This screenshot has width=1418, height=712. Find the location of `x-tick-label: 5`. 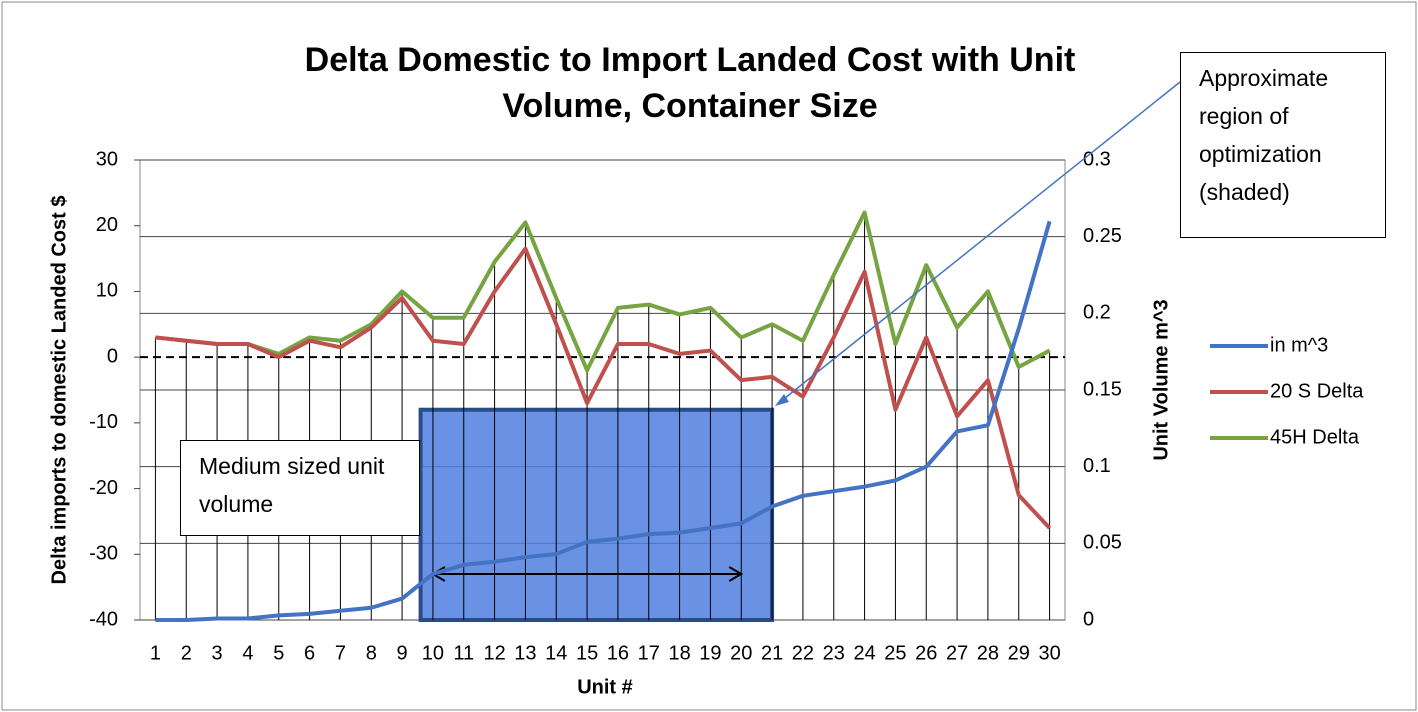

x-tick-label: 5 is located at coordinates (278, 653).